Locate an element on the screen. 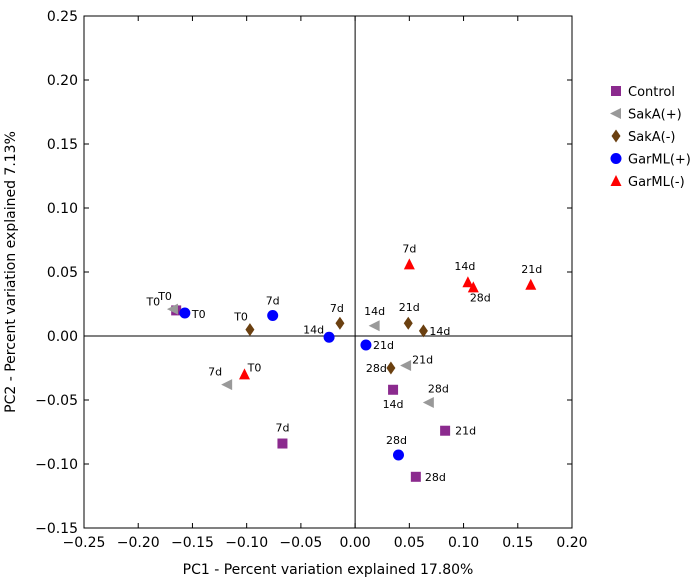  y-tick-label: 0.20 is located at coordinates (62, 81).